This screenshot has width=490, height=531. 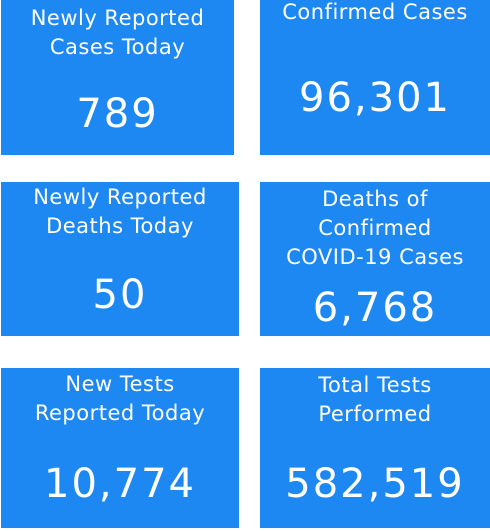 I want to click on stat-tile-deaths-confirmed: Deaths of Confirmed COVID-19 Cases 6,768, so click(x=375, y=259).